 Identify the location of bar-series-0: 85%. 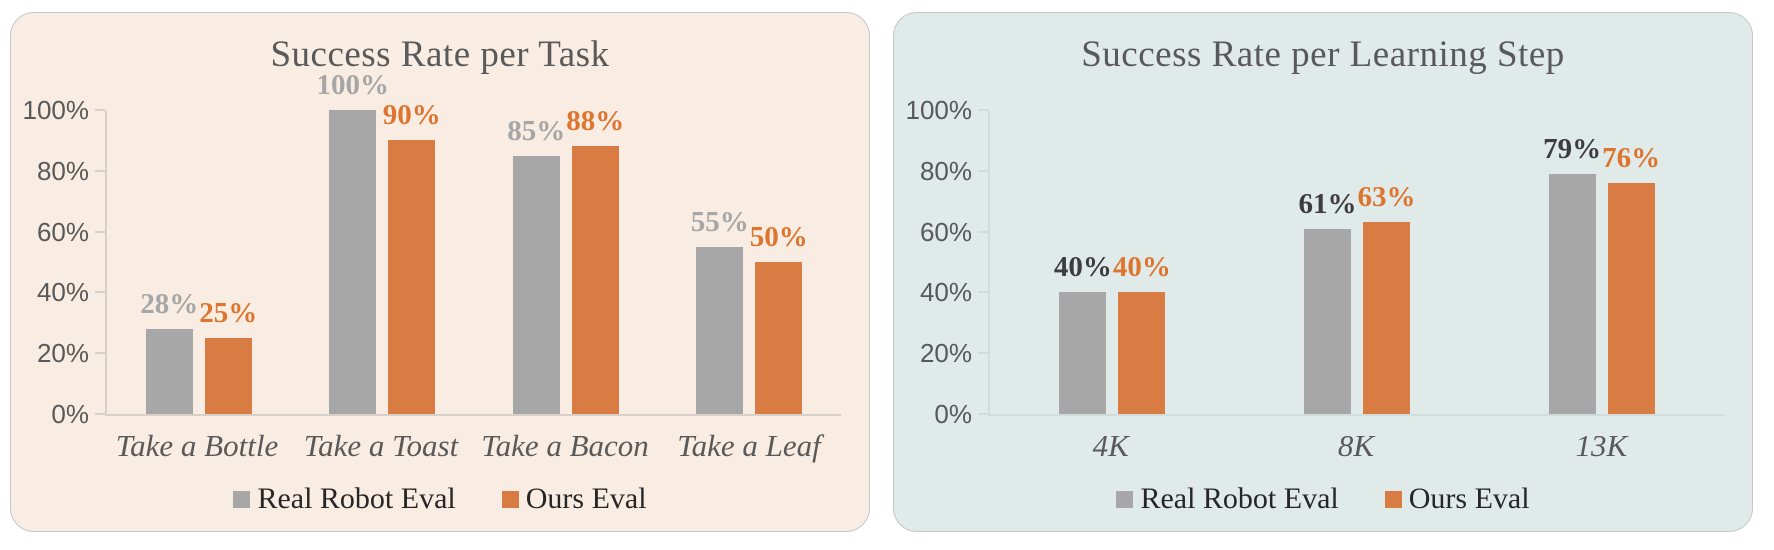
(536, 264).